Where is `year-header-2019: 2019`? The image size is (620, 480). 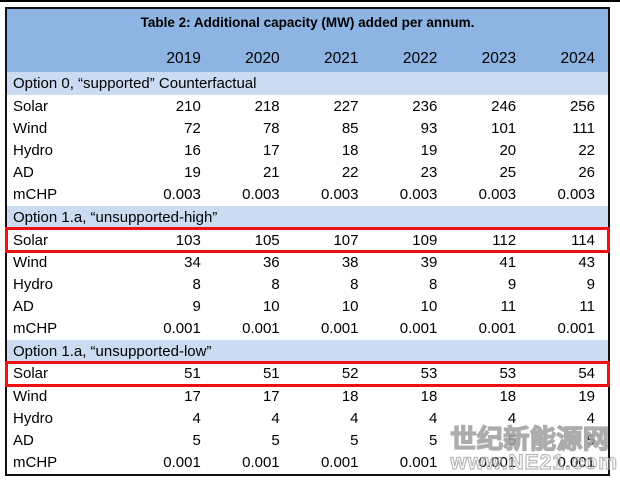 year-header-2019: 2019 is located at coordinates (183, 58).